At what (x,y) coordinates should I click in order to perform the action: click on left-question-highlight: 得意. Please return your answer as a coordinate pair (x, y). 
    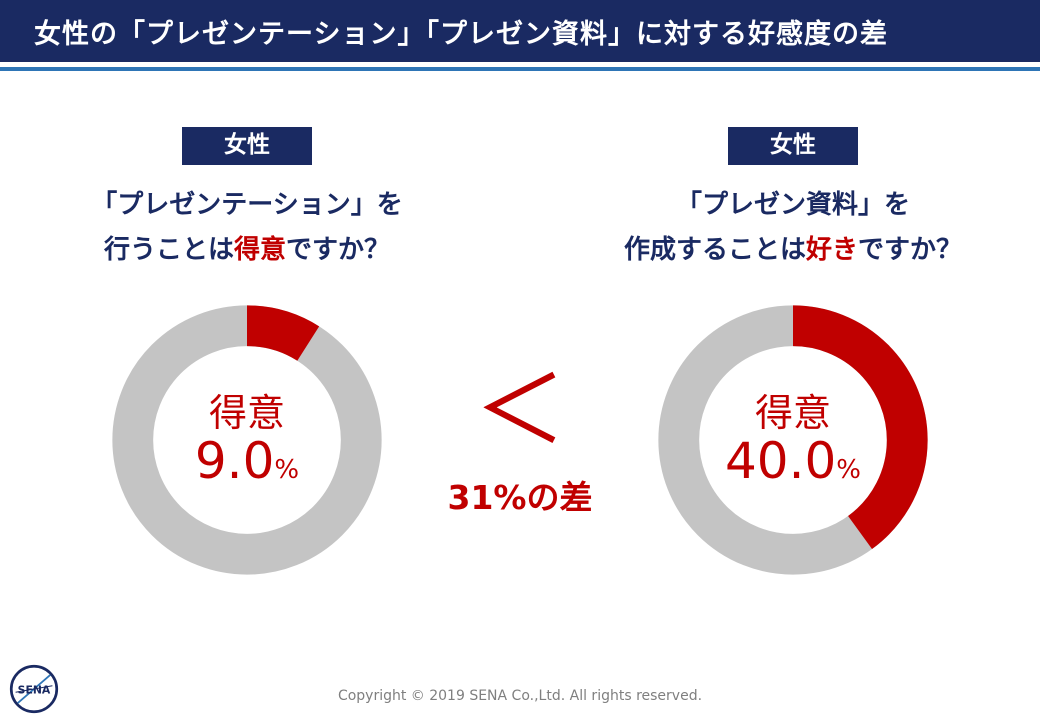
    Looking at the image, I should click on (259, 250).